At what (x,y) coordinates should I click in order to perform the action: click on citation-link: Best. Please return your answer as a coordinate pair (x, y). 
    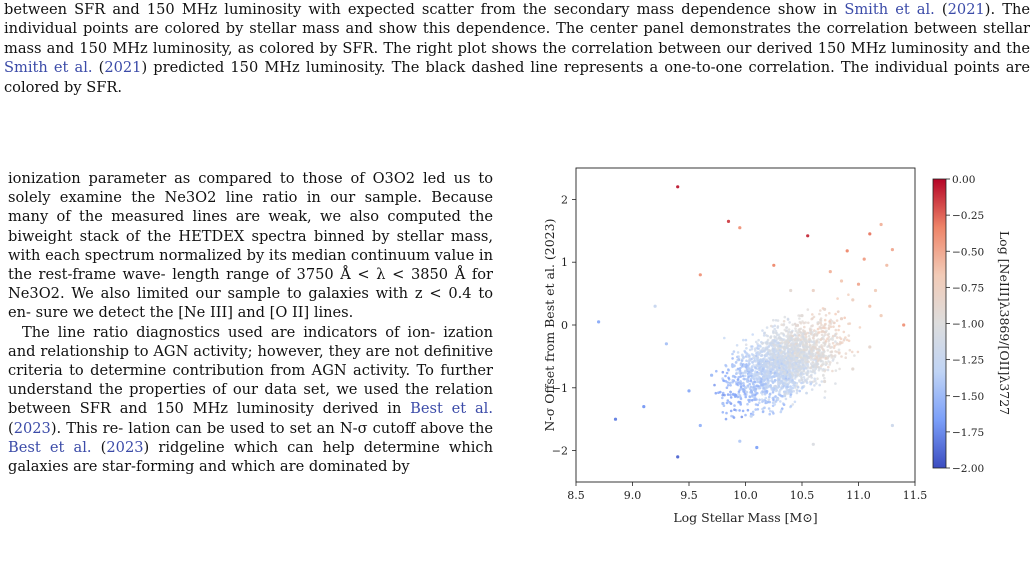
    Looking at the image, I should click on (24, 447).